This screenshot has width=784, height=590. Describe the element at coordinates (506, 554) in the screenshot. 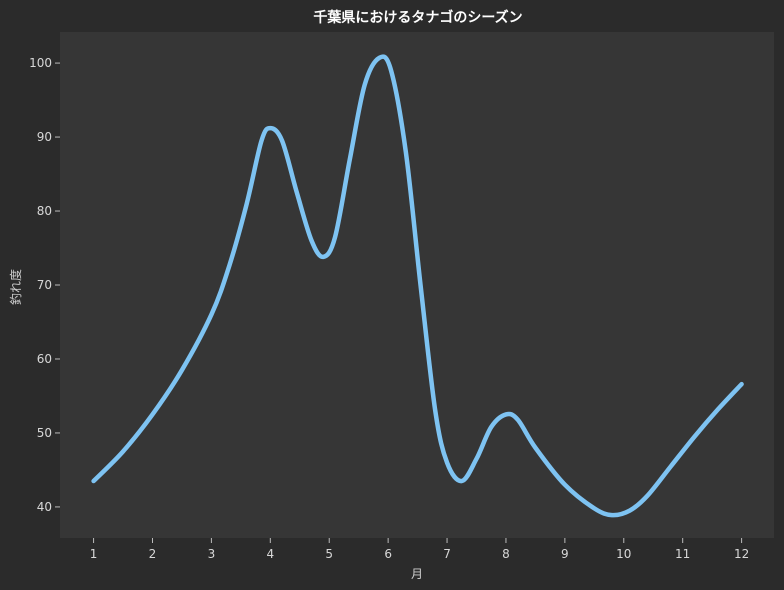

I see `x-tick-label: 8` at that location.